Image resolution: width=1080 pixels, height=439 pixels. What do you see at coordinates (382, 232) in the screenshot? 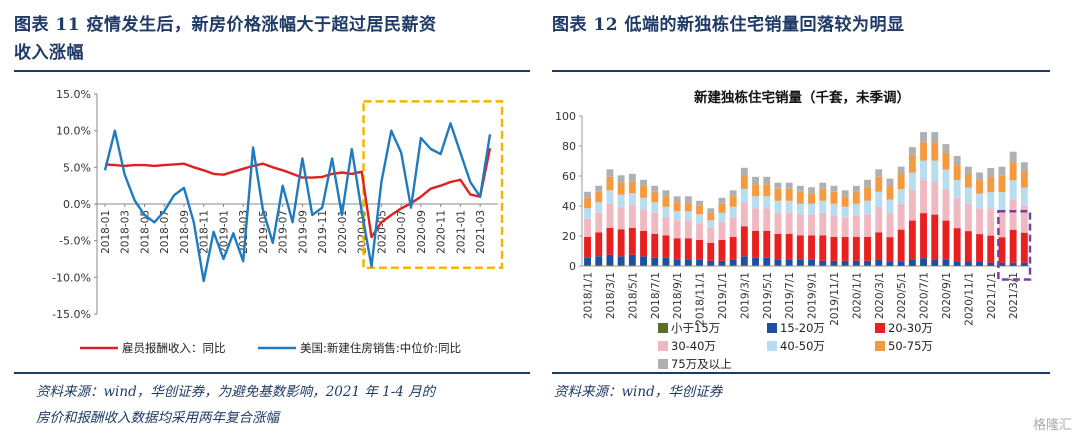
I see `x-tick-label: 2020-05` at bounding box center [382, 232].